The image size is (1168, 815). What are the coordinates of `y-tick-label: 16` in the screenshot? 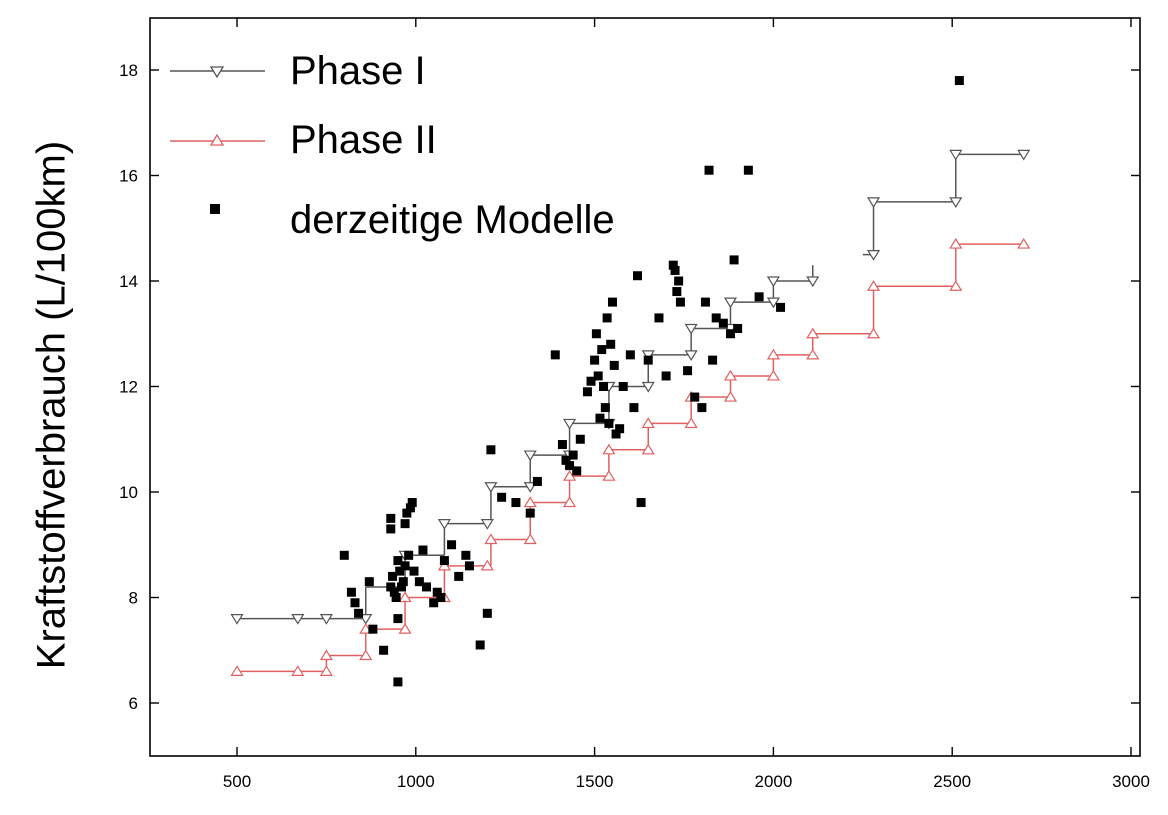 It's located at (128, 176).